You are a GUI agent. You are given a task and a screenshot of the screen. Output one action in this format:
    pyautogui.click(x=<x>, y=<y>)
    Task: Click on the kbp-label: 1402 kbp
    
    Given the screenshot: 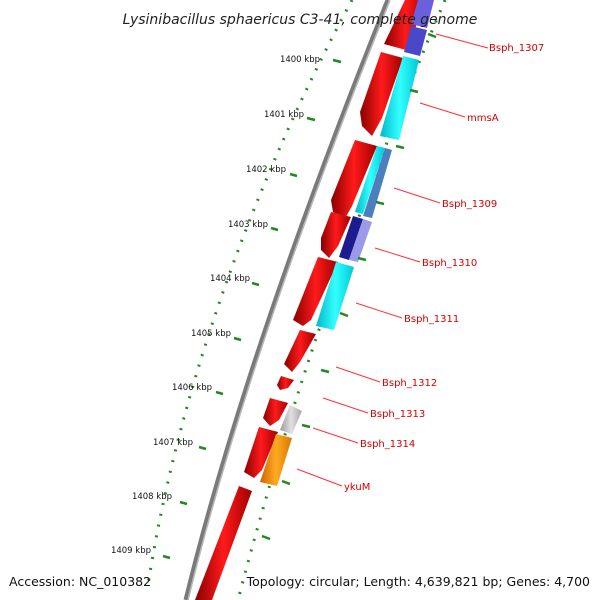 What is the action you would take?
    pyautogui.click(x=266, y=170)
    